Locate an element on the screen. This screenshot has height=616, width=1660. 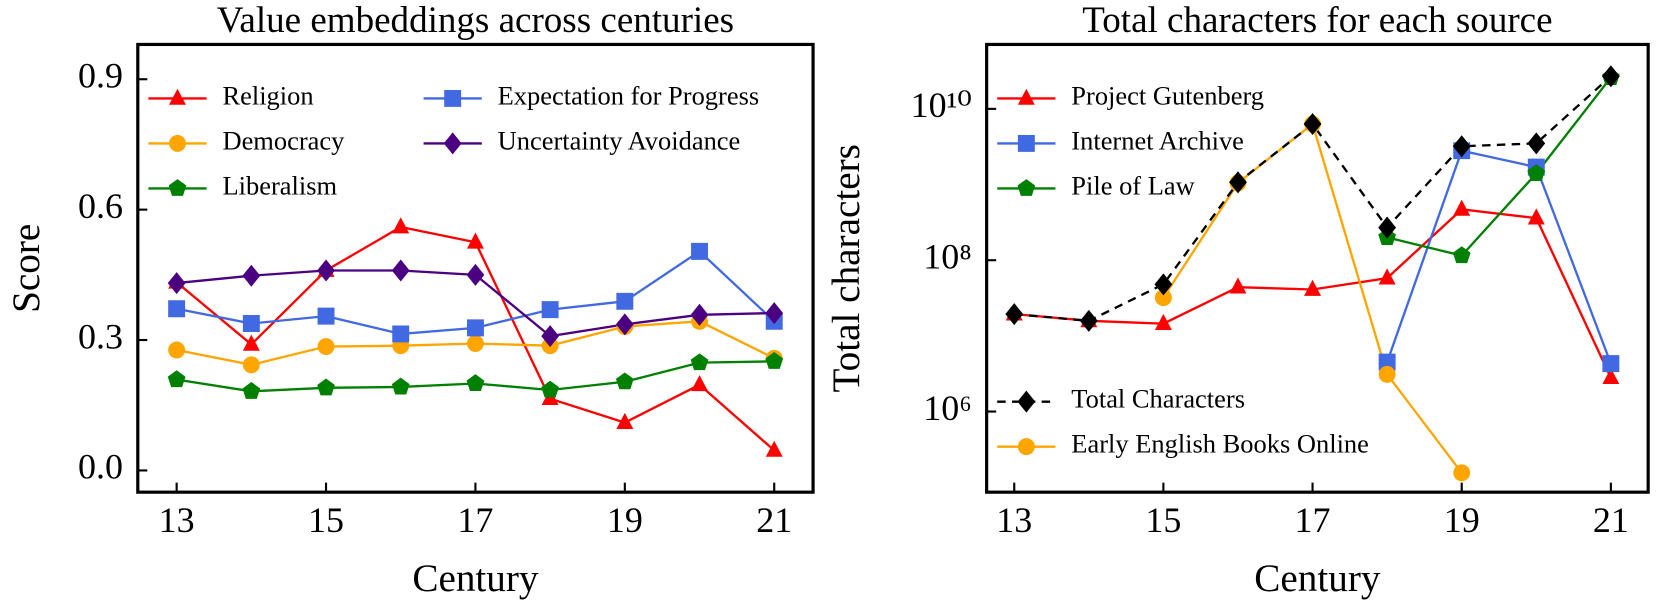
y-tick-label: 10⁸ is located at coordinates (947, 256).